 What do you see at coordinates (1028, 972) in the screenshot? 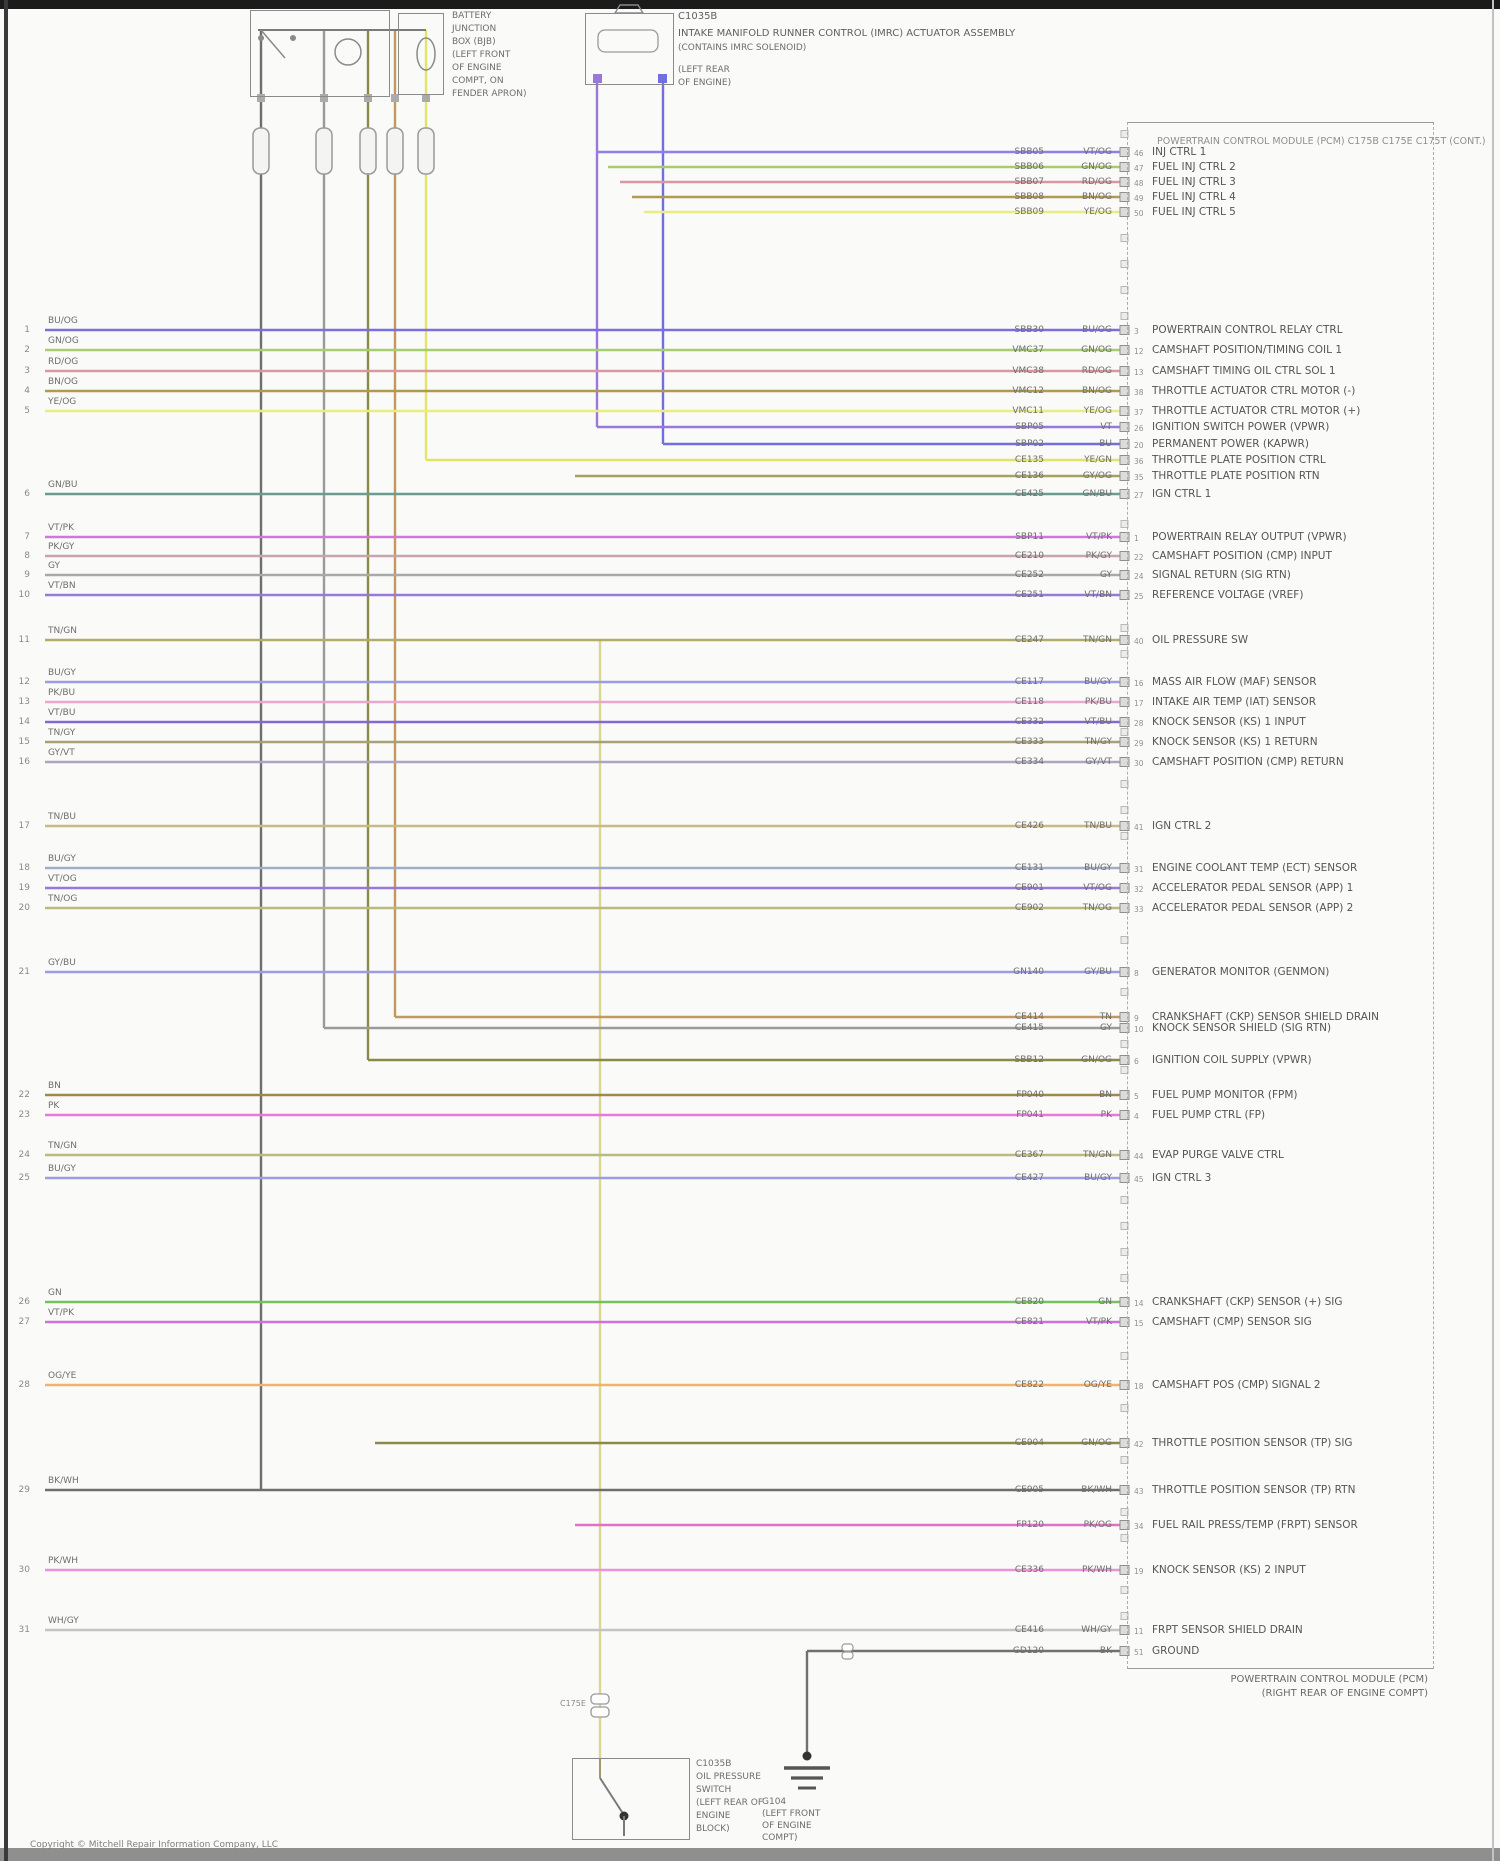
I see `wire-circuit-label: GN140` at bounding box center [1028, 972].